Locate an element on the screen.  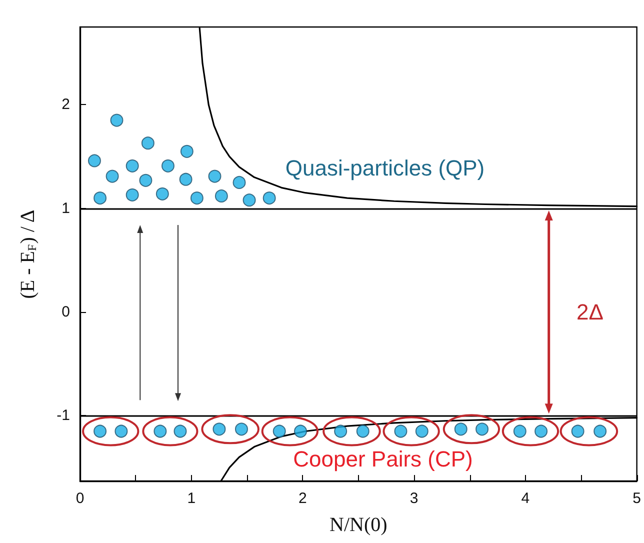
y-tick-label: -1 is located at coordinates (63, 415).